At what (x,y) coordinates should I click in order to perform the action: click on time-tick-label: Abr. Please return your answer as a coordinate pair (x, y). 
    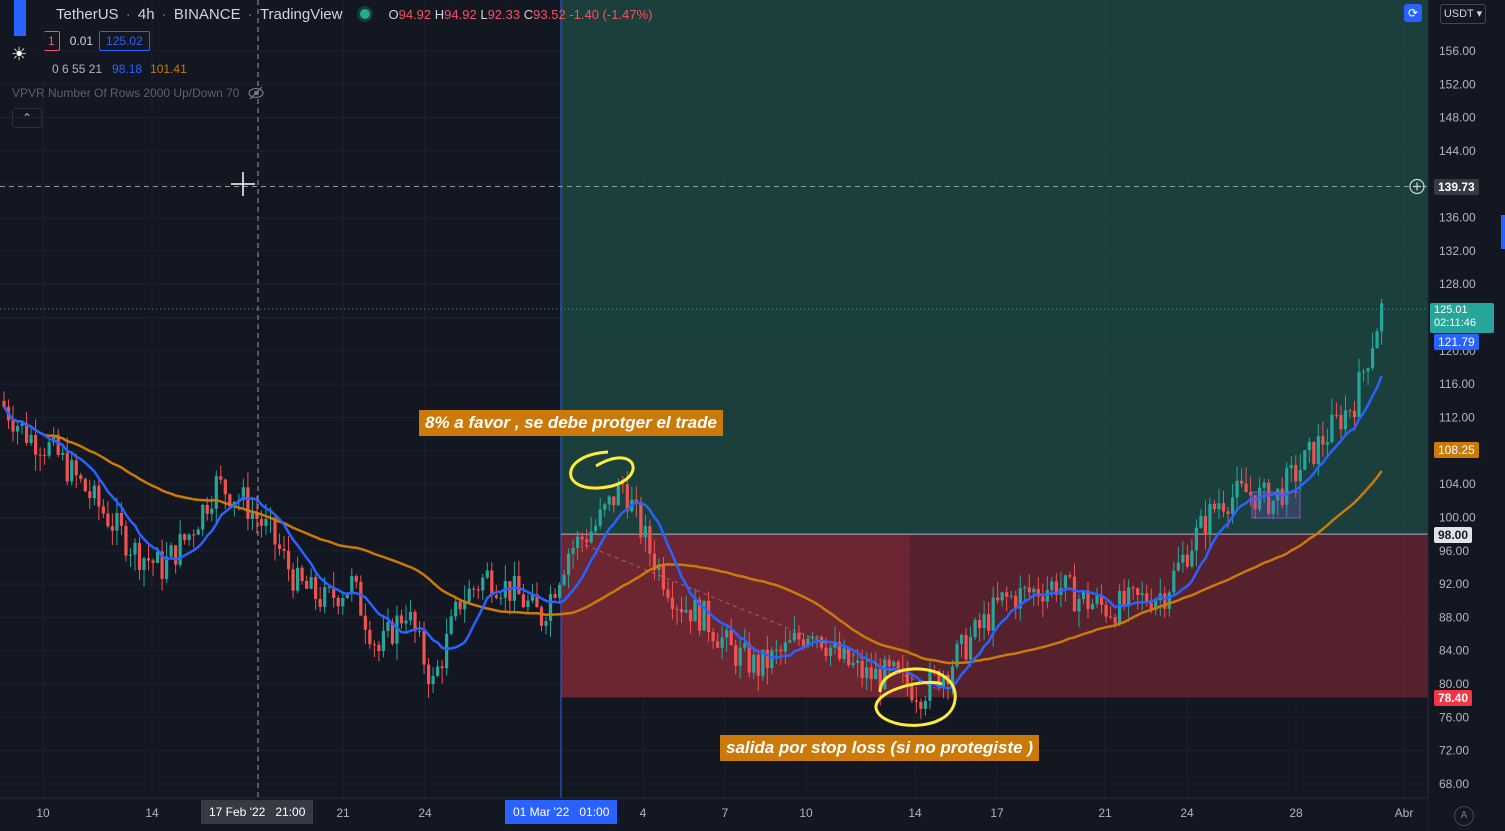
    Looking at the image, I should click on (1404, 813).